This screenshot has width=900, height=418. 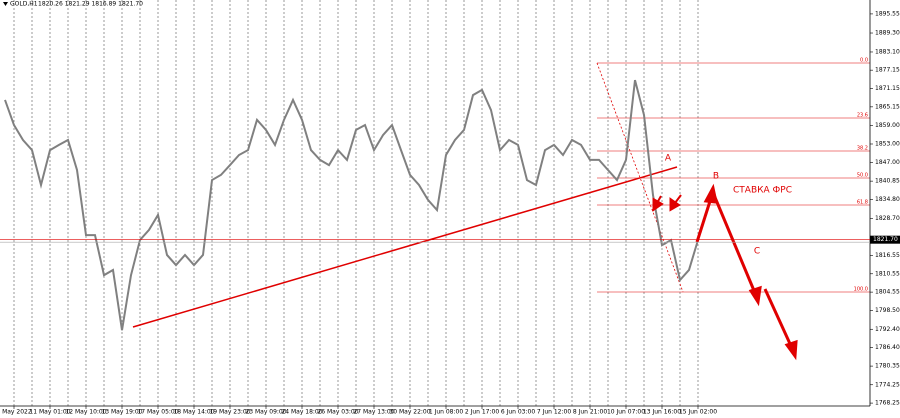 What do you see at coordinates (229, 412) in the screenshot?
I see `x-tick-label: 19 May 23:00` at bounding box center [229, 412].